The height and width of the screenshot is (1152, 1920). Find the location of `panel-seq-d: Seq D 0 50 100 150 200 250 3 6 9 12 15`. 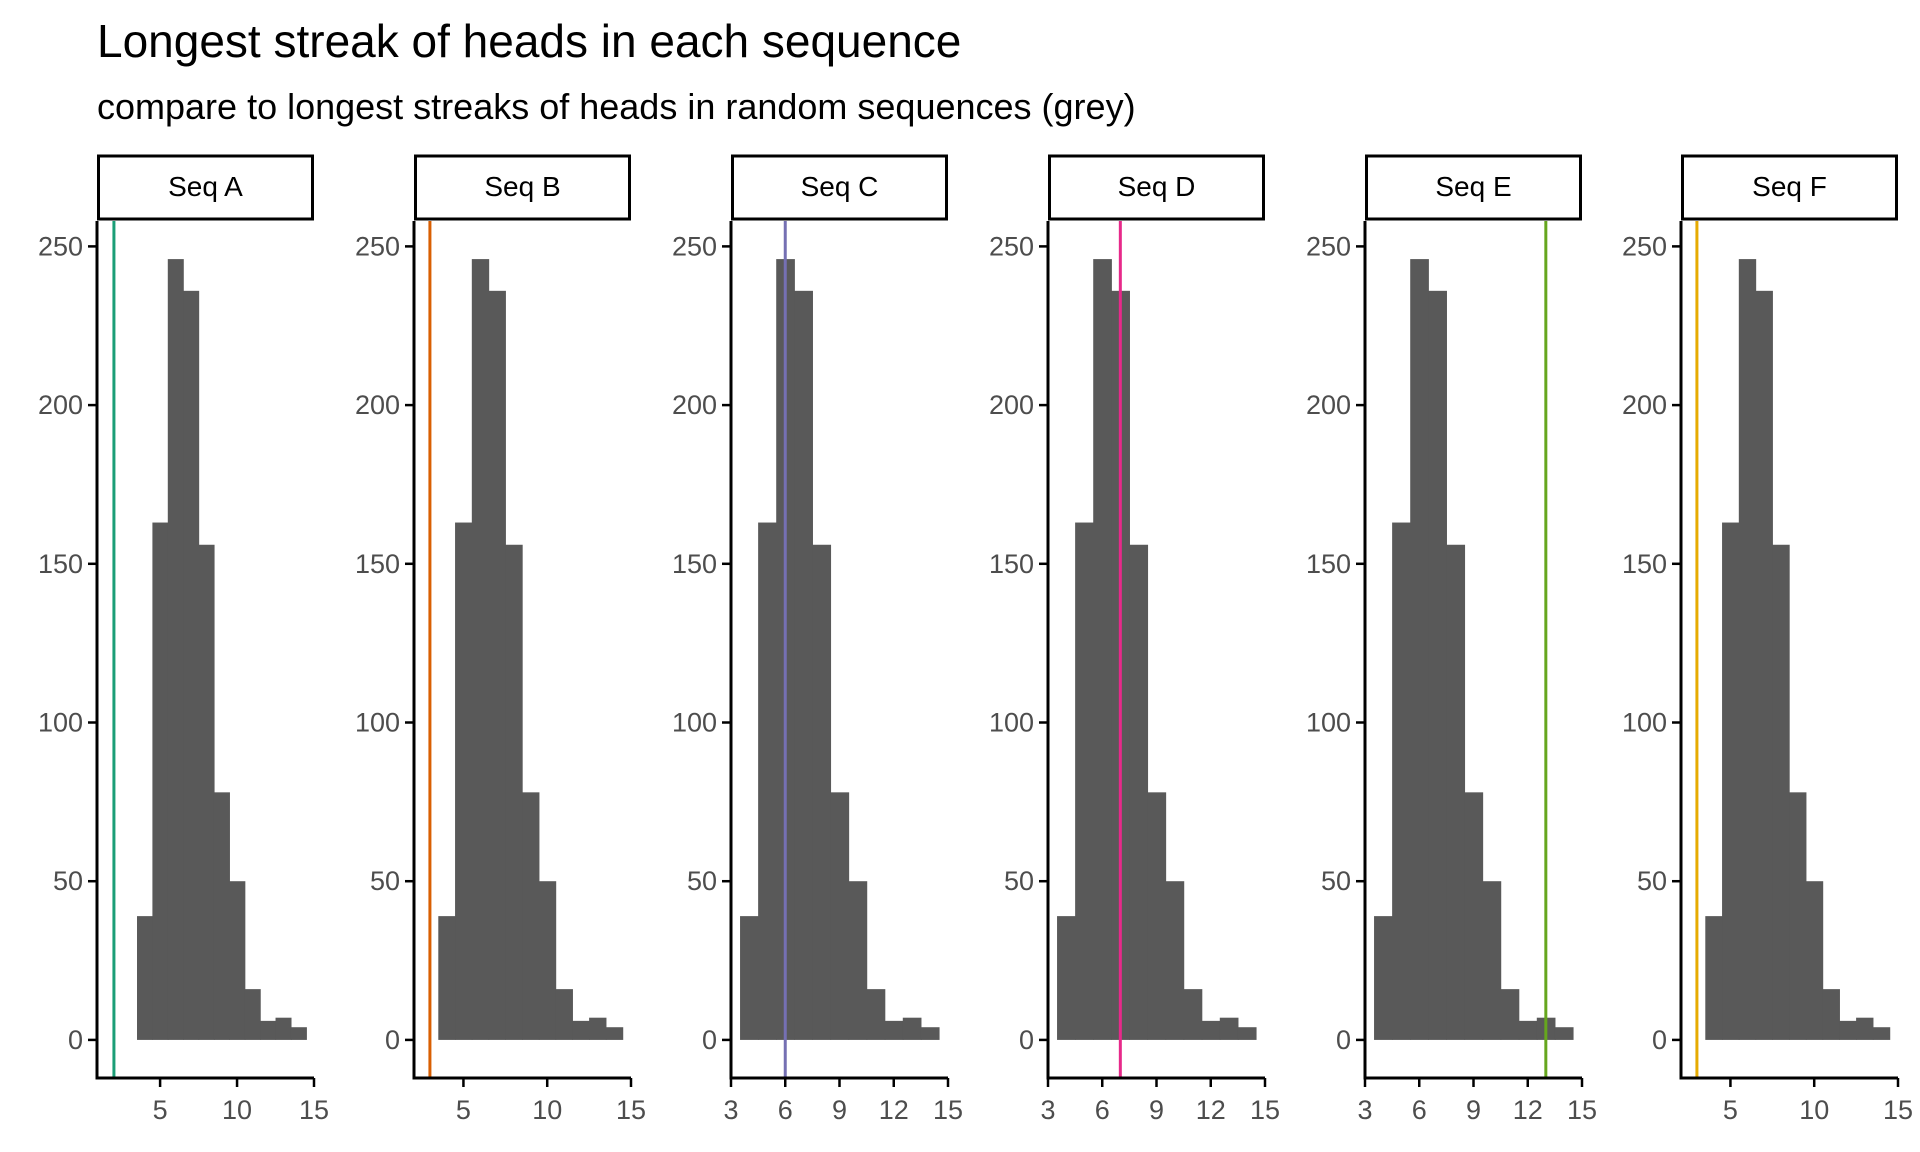

panel-seq-d: Seq D 0 50 100 150 200 250 3 6 9 12 15 is located at coordinates (1134, 639).